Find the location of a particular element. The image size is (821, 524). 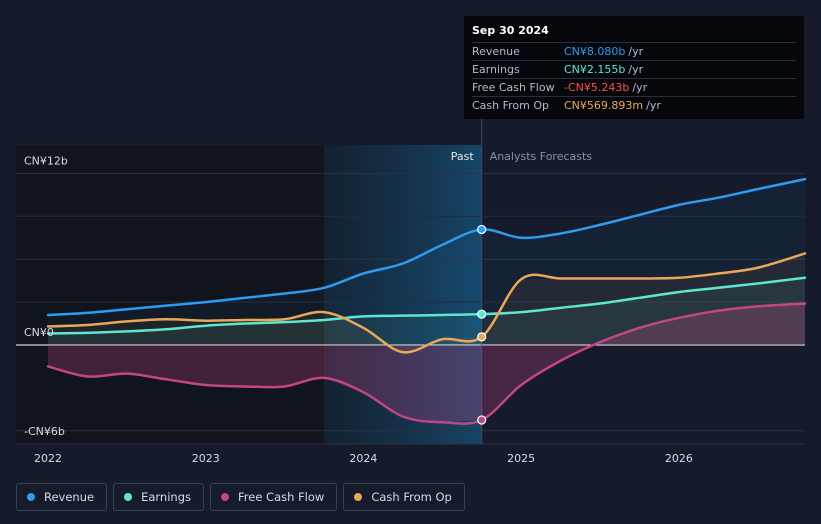

legend-label: Free Cash Flow is located at coordinates (281, 497).